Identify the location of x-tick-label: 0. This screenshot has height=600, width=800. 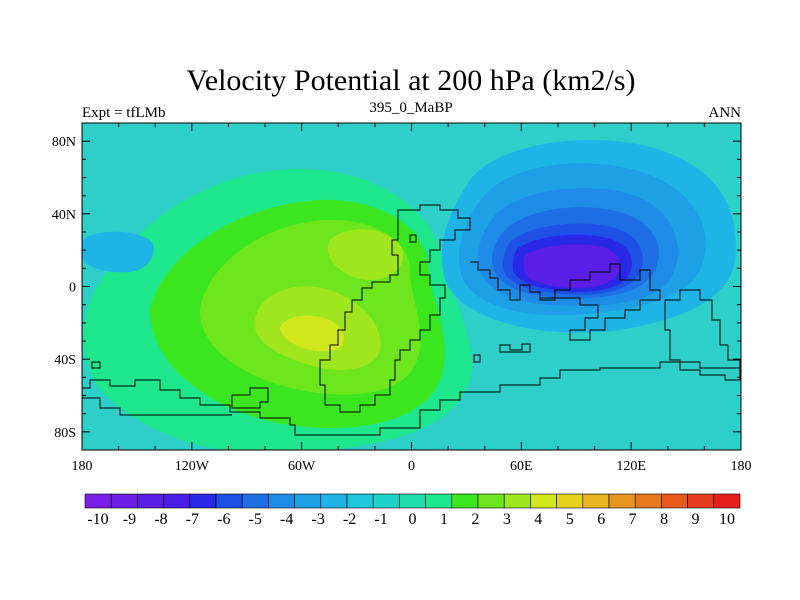
(411, 466).